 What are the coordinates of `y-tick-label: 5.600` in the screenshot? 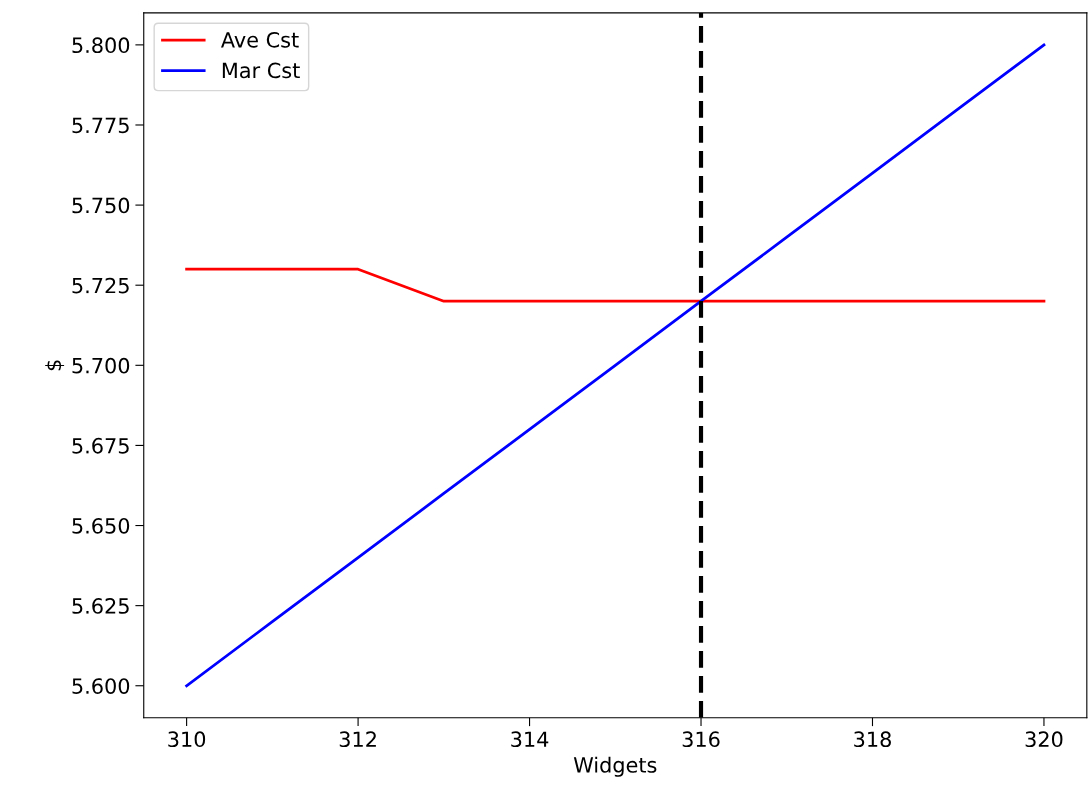 It's located at (101, 686).